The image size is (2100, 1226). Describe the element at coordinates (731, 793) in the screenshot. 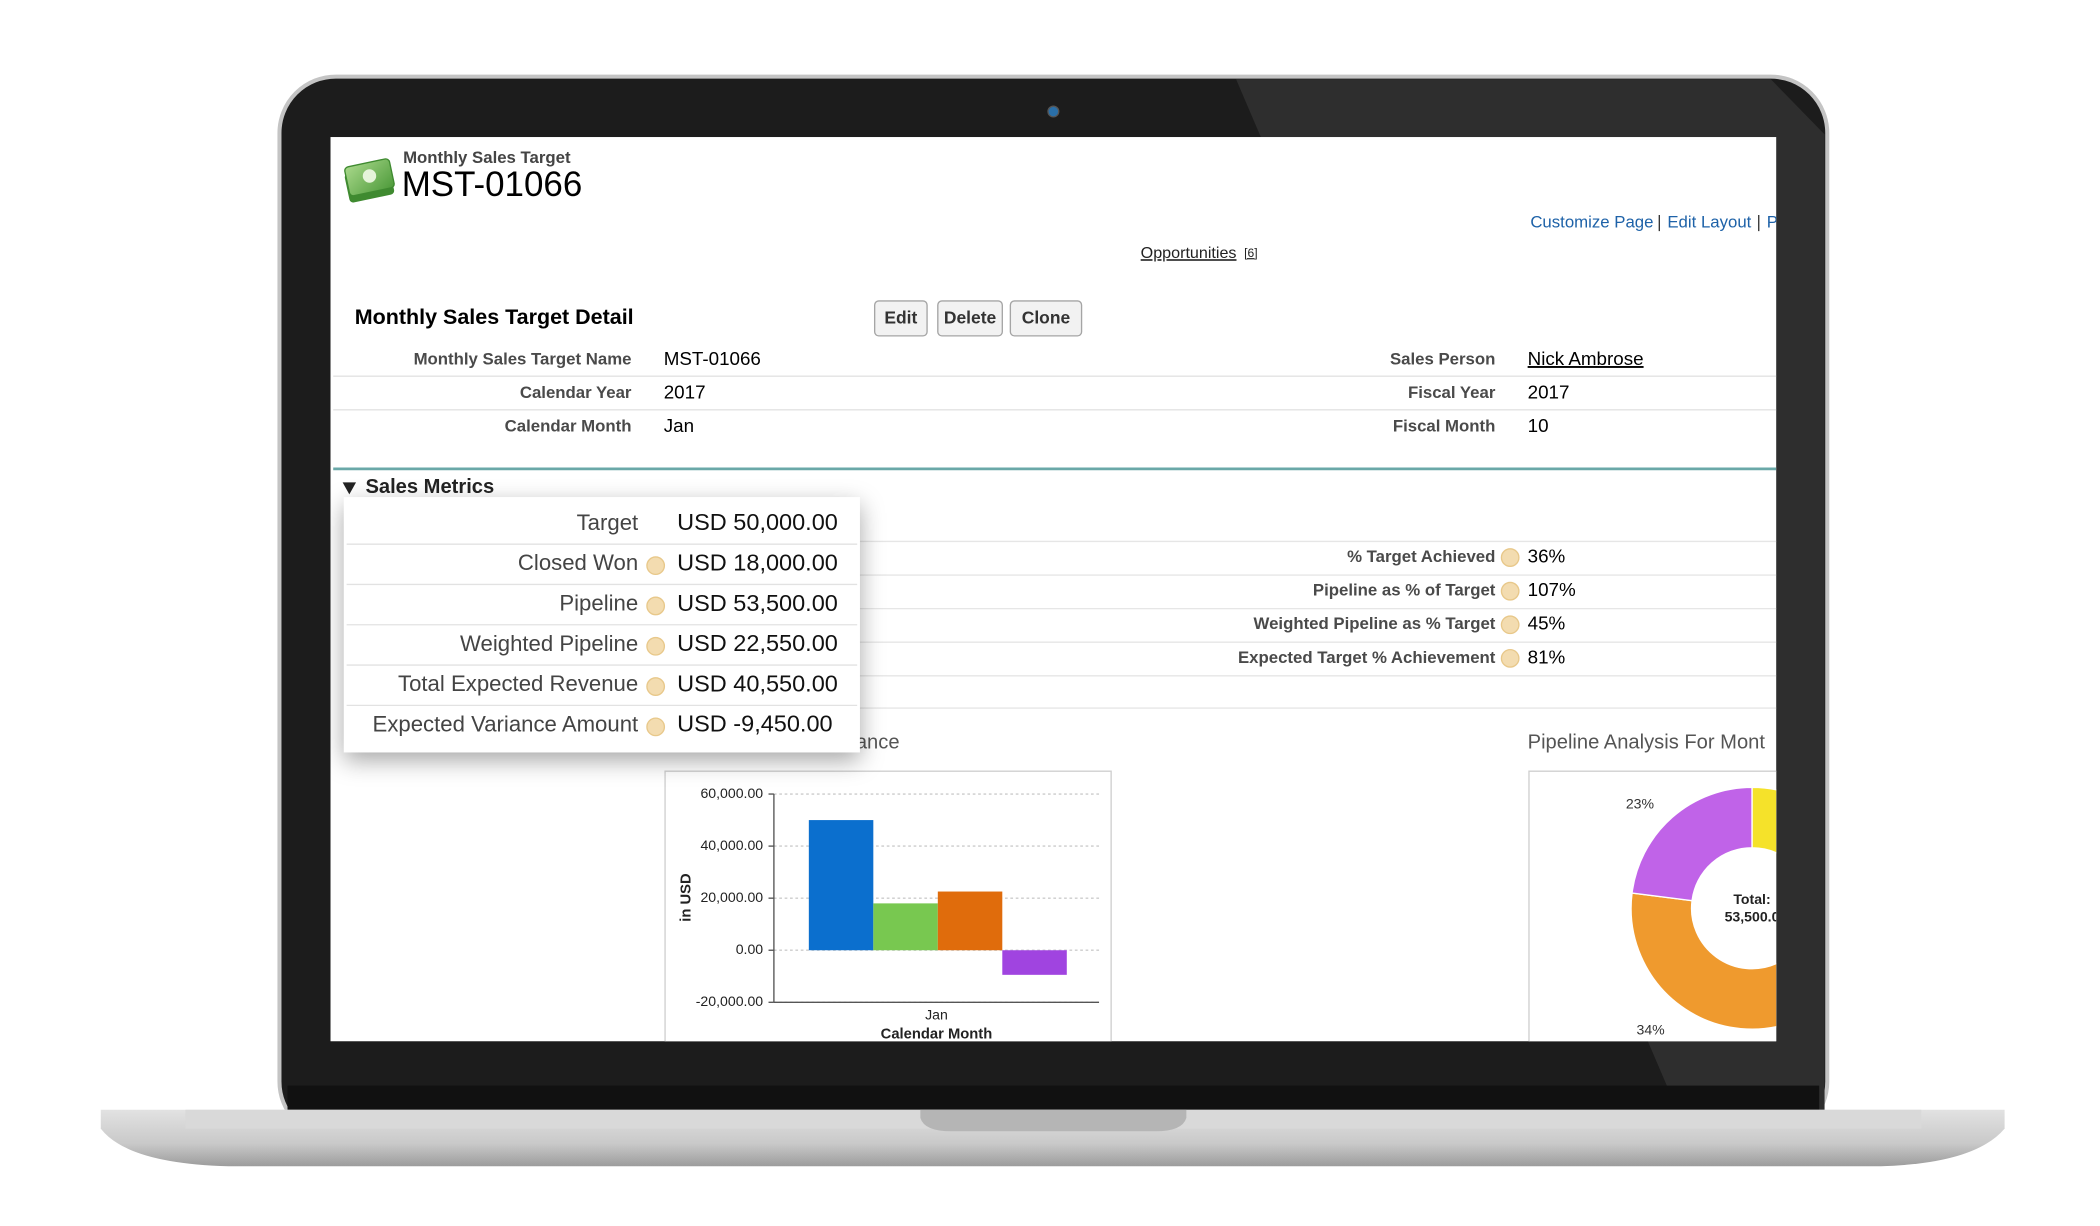

I see `y-tick-label: 60,000.00` at that location.